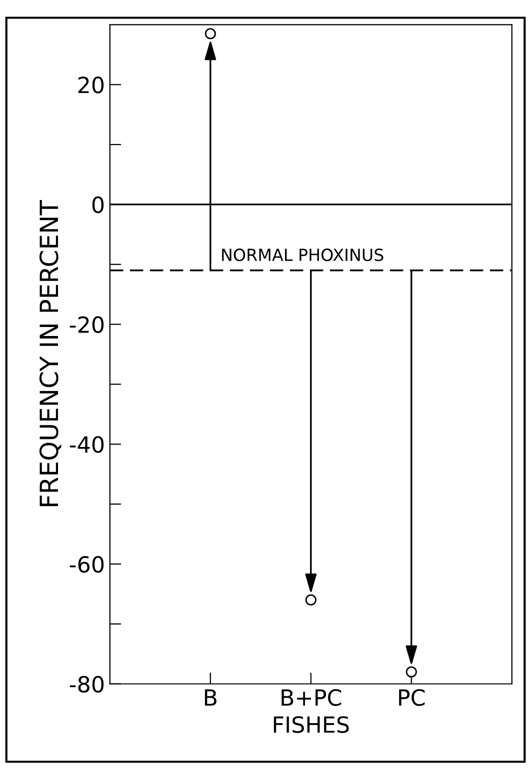 This screenshot has width=531, height=771. What do you see at coordinates (87, 564) in the screenshot?
I see `y-tick-label: -60` at bounding box center [87, 564].